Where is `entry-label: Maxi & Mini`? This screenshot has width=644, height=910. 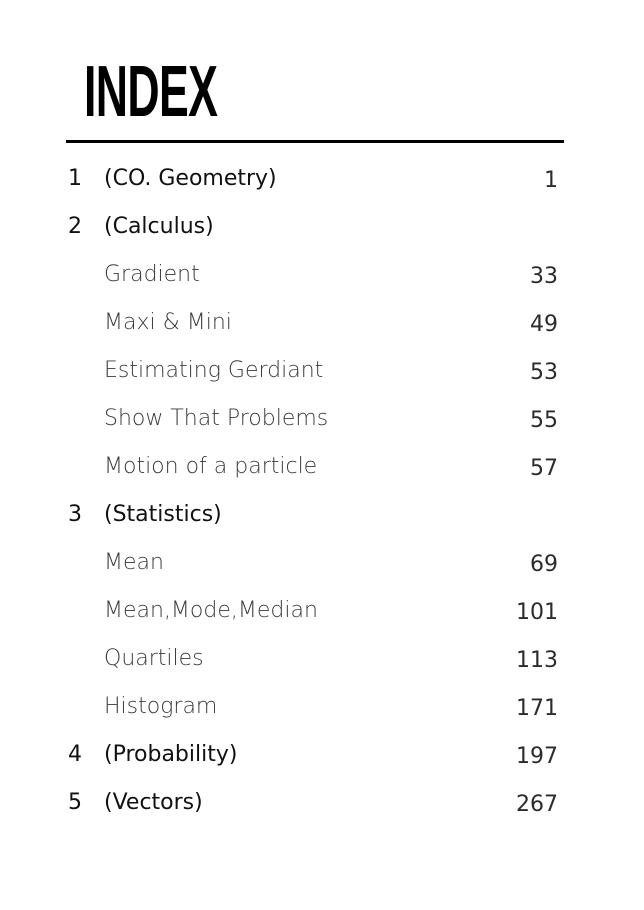 entry-label: Maxi & Mini is located at coordinates (168, 322).